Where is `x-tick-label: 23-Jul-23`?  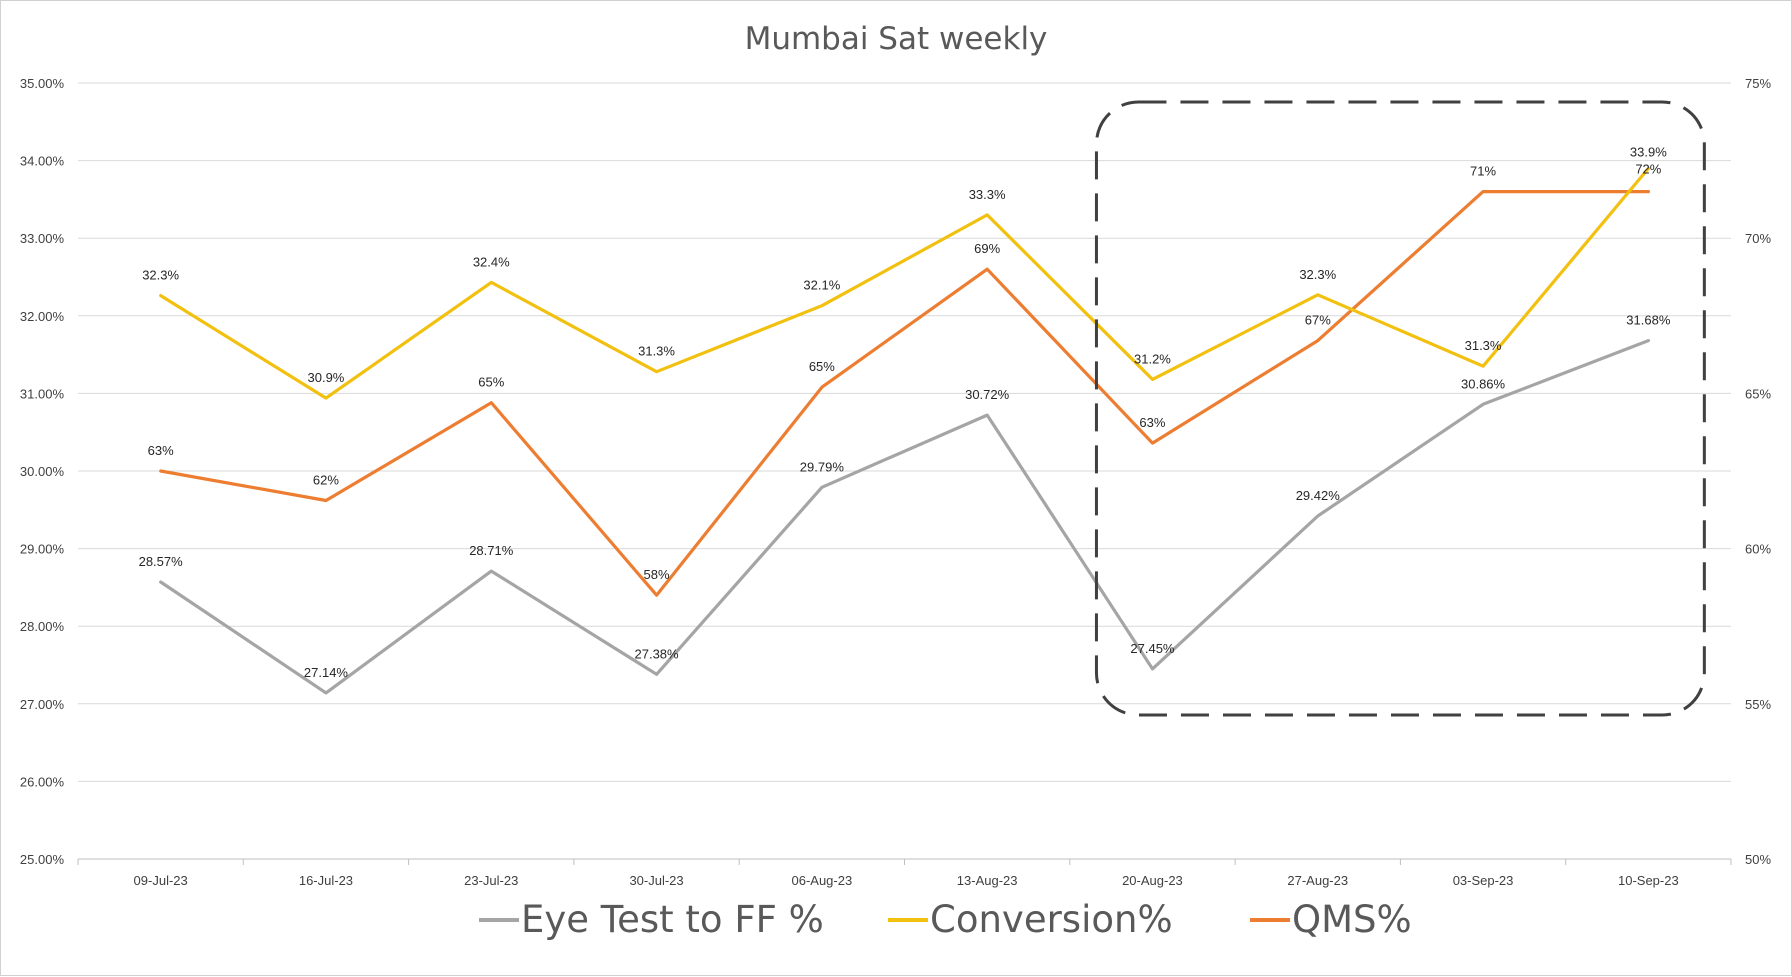 x-tick-label: 23-Jul-23 is located at coordinates (491, 880).